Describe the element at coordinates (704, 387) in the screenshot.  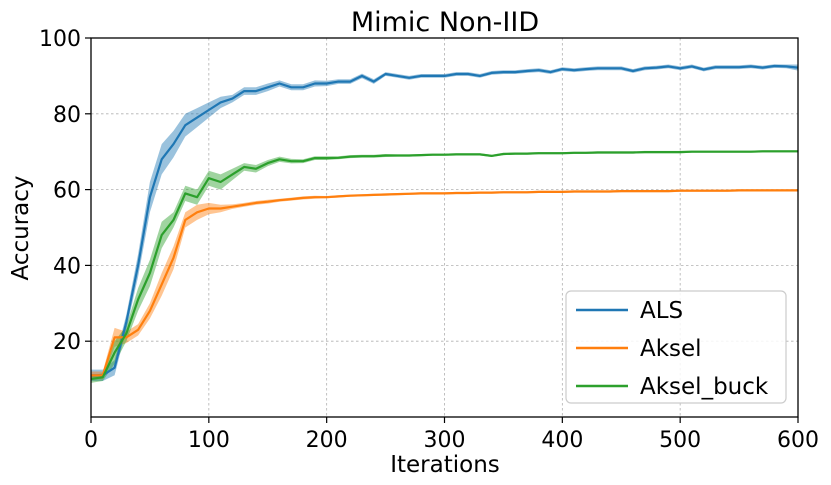
I see `legend-label-aksel-buck: Aksel_buck` at that location.